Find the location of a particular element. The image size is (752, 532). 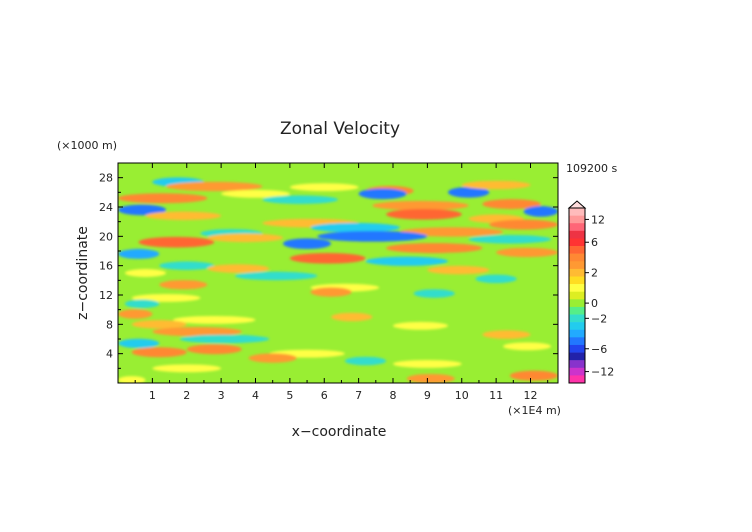

x-tick-label: 11 is located at coordinates (496, 395).